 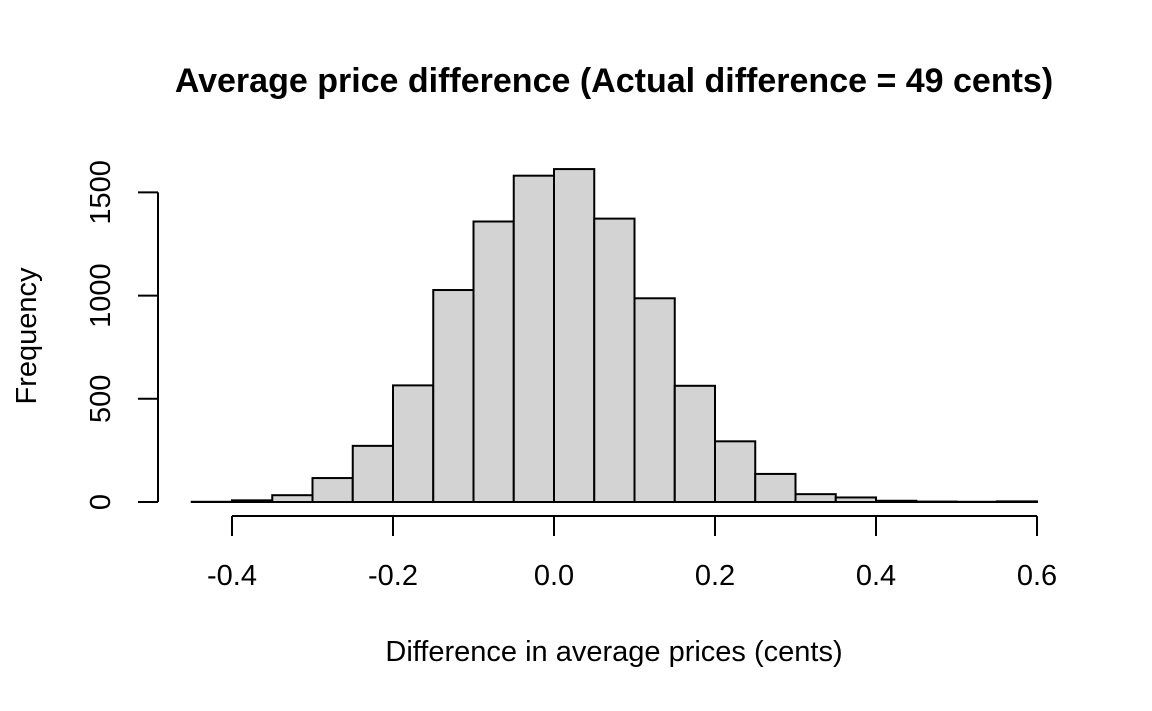 I want to click on y-axis: 0 500 1000 1500, so click(x=122, y=335).